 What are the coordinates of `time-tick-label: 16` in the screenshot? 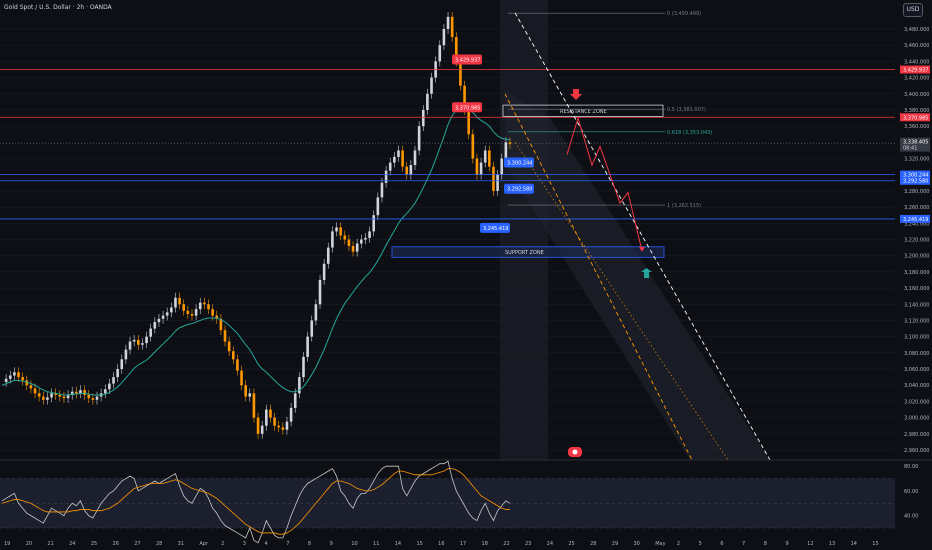 It's located at (441, 544).